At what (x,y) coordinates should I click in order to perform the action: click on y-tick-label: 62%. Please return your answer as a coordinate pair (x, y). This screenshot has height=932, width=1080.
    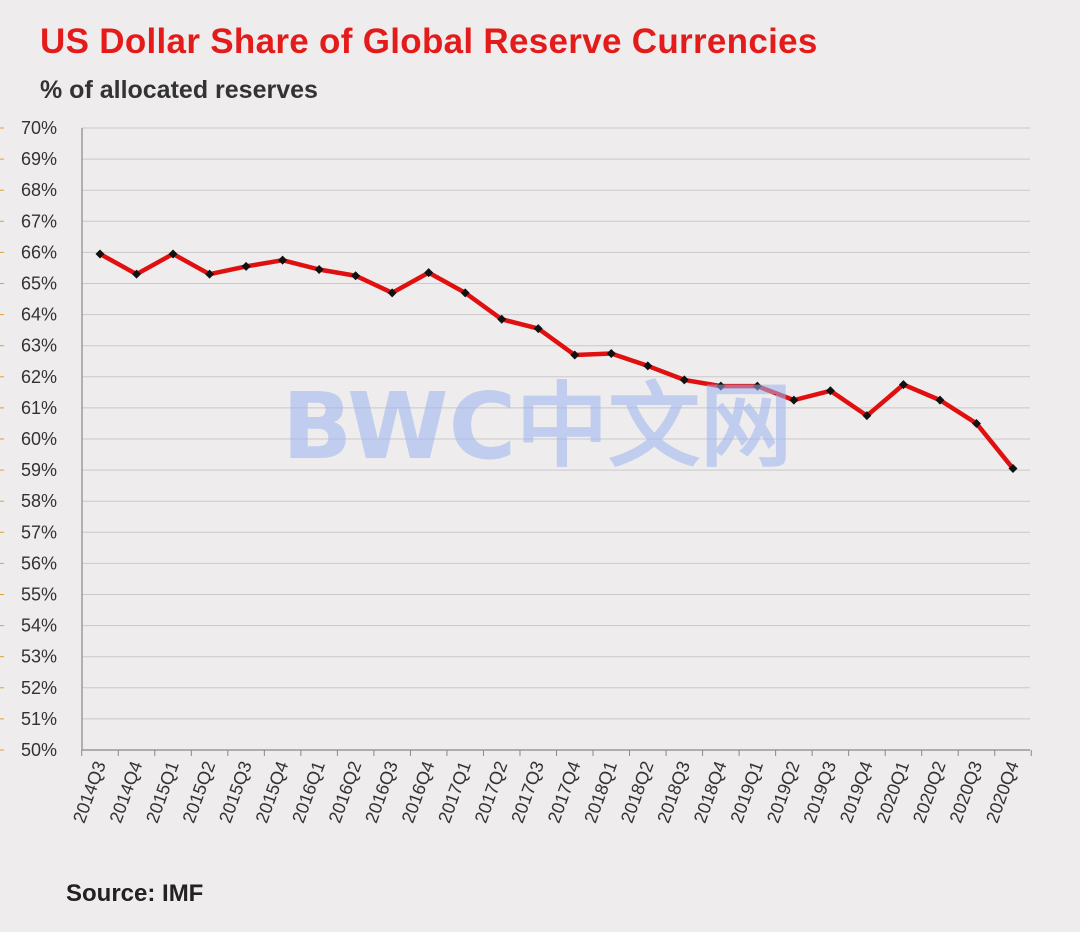
    Looking at the image, I should click on (39, 377).